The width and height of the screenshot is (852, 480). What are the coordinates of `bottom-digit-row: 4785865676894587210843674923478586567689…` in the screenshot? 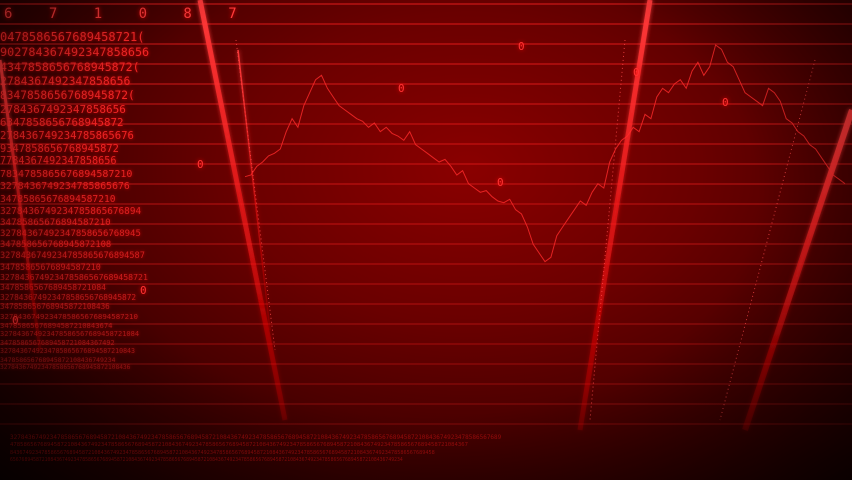 It's located at (239, 445).